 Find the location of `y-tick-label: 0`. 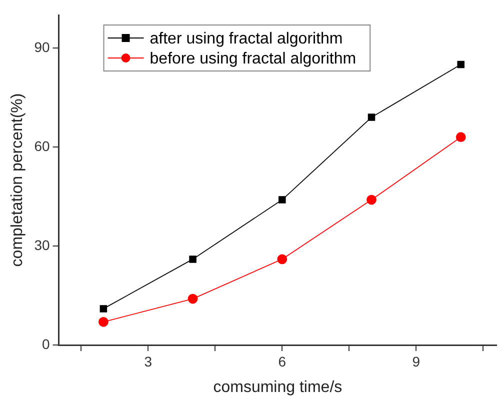

y-tick-label: 0 is located at coordinates (46, 344).